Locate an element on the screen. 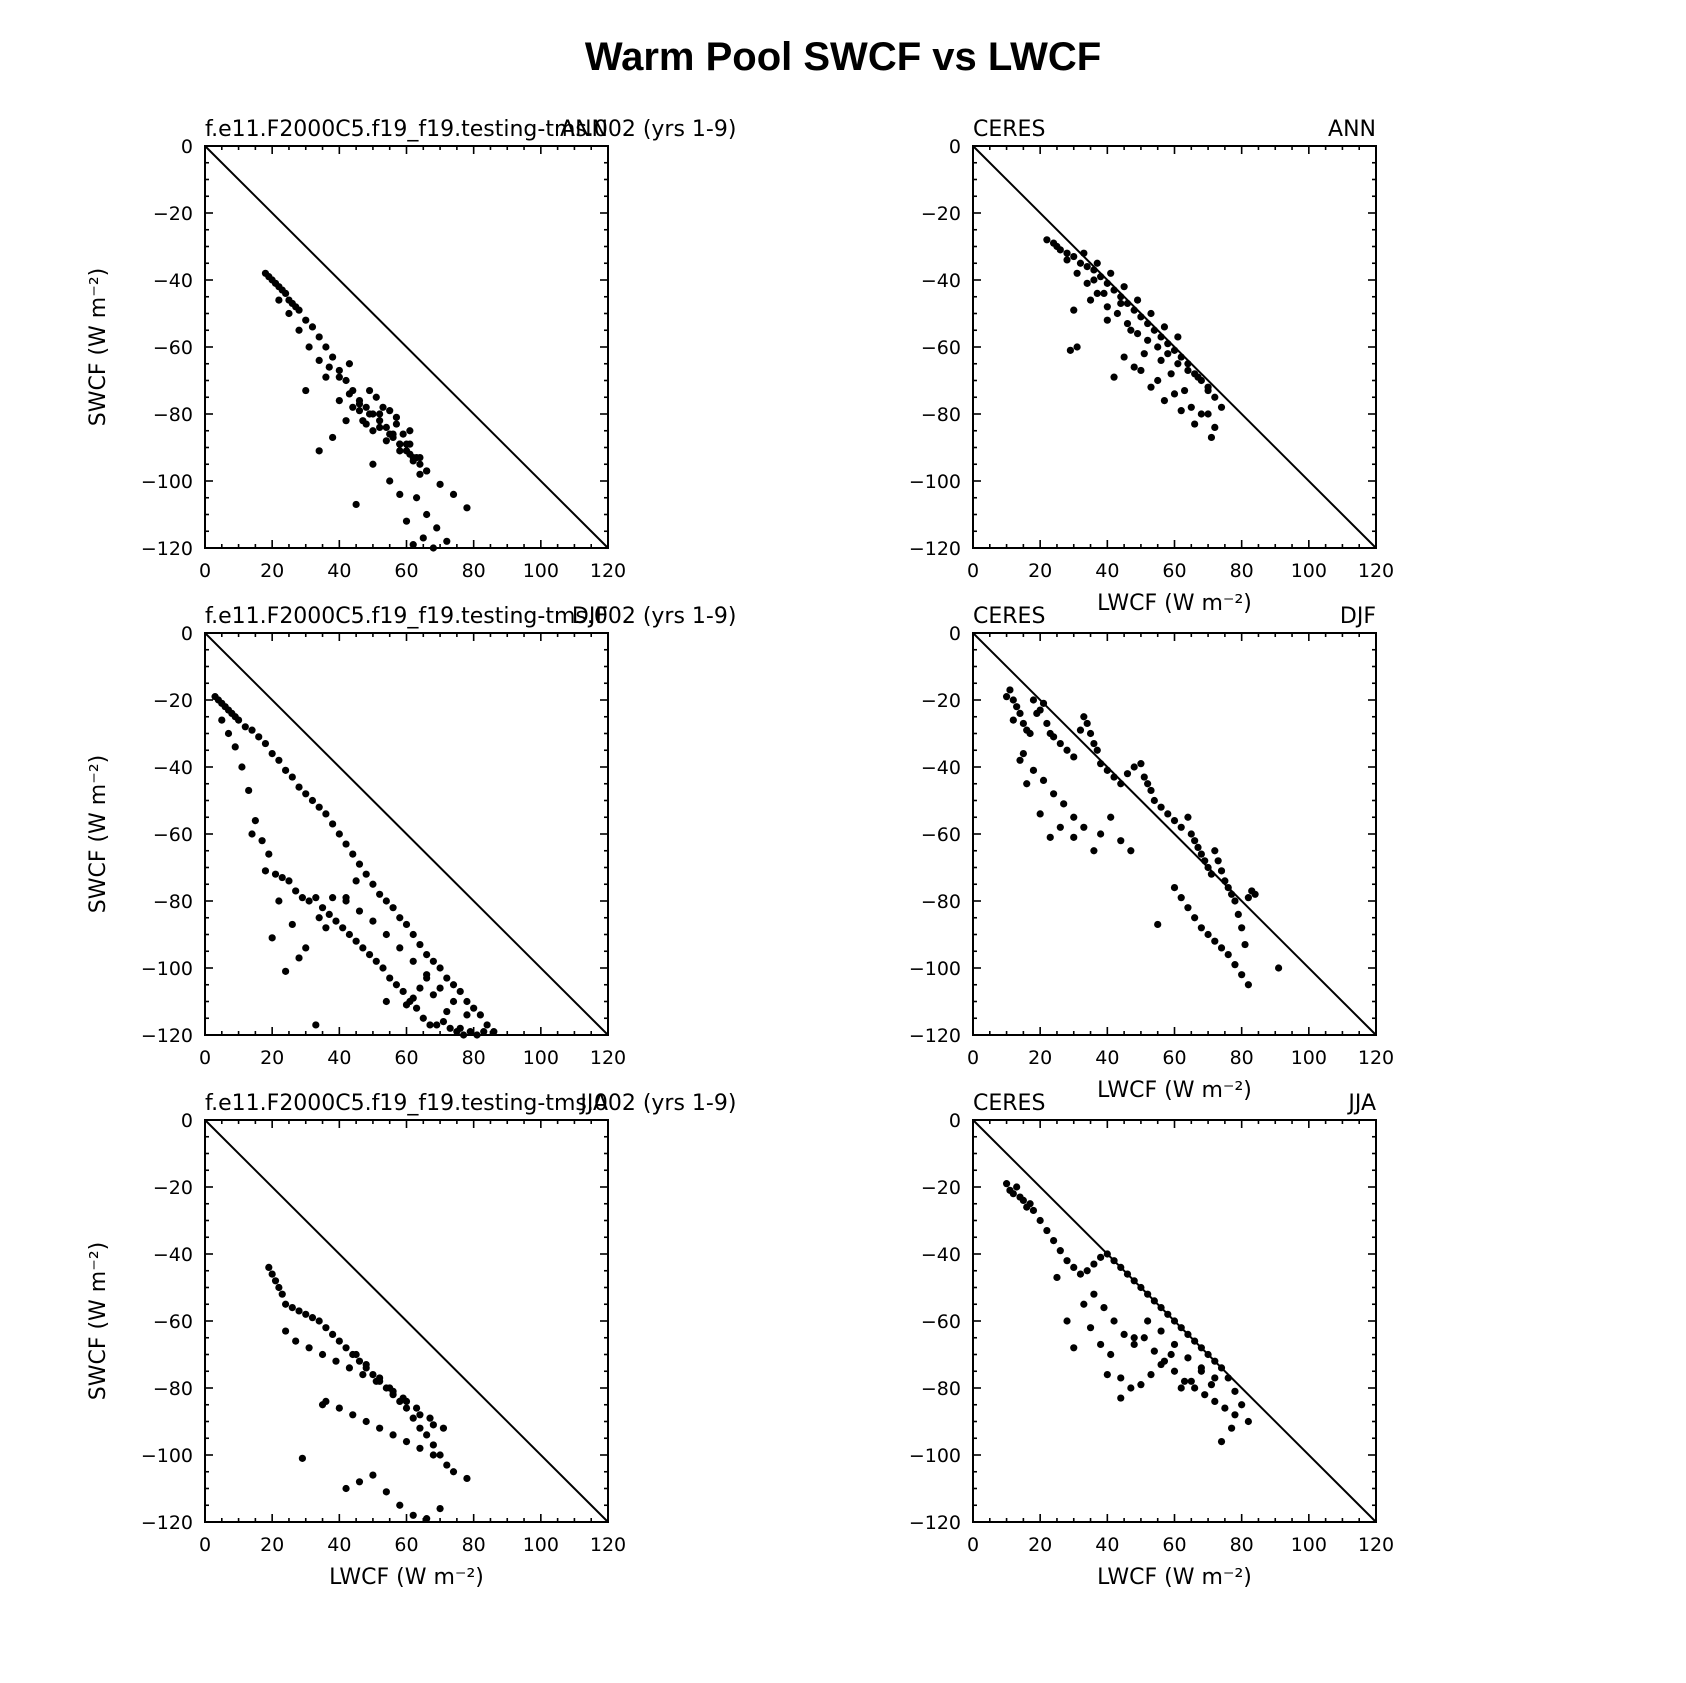 This screenshot has width=1686, height=1683. y-tick-label: −60 is located at coordinates (173, 1322).